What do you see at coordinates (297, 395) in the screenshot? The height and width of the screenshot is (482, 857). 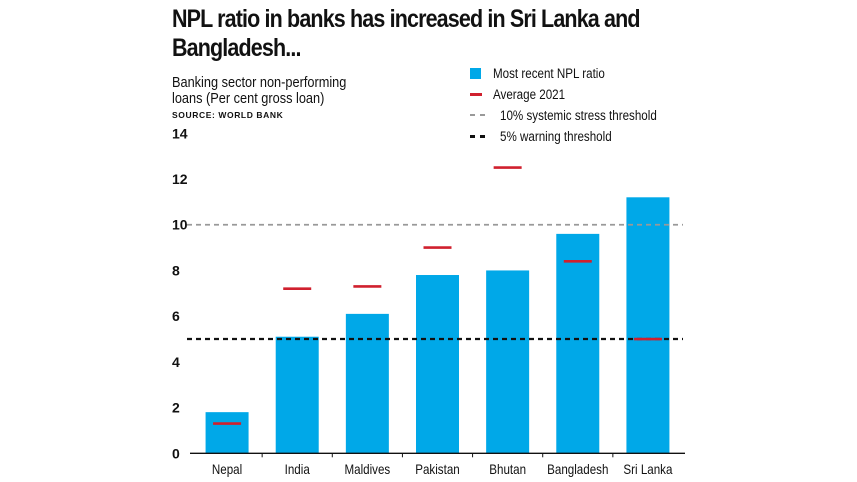 I see `bar-india` at bounding box center [297, 395].